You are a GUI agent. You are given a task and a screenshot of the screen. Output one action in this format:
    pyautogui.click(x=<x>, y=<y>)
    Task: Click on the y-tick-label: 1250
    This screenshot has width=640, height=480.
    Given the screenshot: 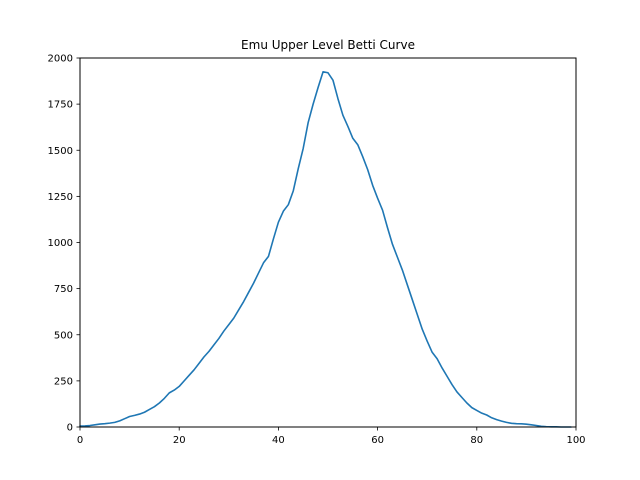 What is the action you would take?
    pyautogui.click(x=60, y=197)
    